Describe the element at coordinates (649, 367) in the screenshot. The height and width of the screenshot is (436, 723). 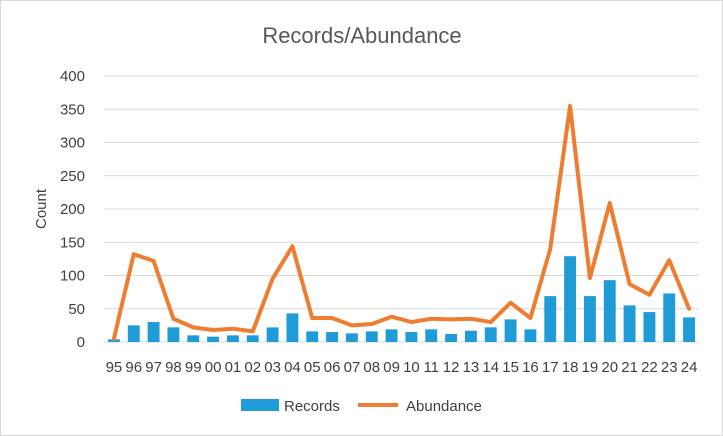
I see `x-tick-label: 22` at that location.